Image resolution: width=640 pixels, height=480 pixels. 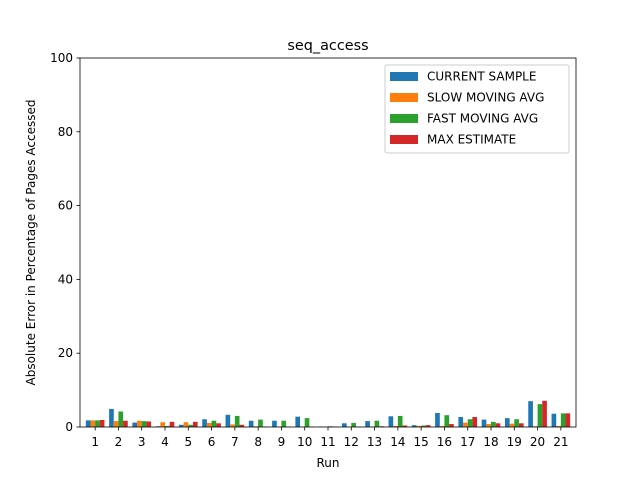 What do you see at coordinates (374, 442) in the screenshot?
I see `x-tick-label: 13` at bounding box center [374, 442].